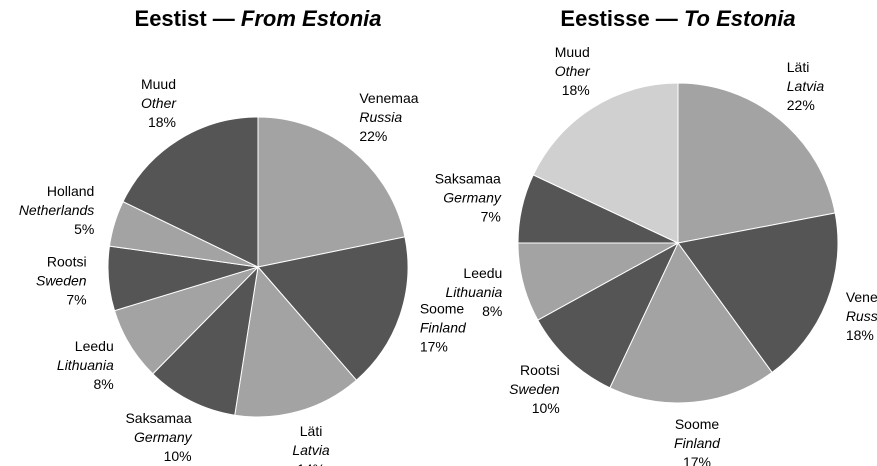 The width and height of the screenshot is (877, 466). What do you see at coordinates (311, 463) in the screenshot?
I see `slice-label: 14%` at bounding box center [311, 463].